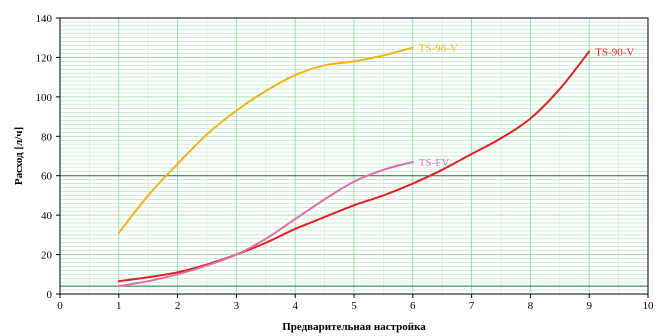  What do you see at coordinates (47, 216) in the screenshot?
I see `y-tick-label: 40` at bounding box center [47, 216].